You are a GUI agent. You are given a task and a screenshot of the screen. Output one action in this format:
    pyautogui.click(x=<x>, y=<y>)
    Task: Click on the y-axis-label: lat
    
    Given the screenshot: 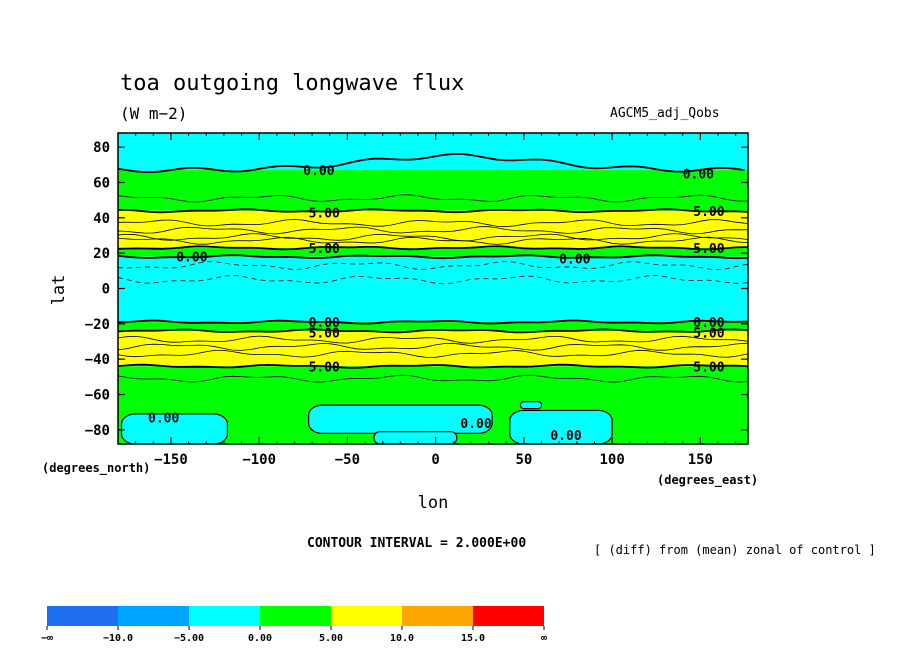 What is the action you would take?
    pyautogui.click(x=59, y=290)
    